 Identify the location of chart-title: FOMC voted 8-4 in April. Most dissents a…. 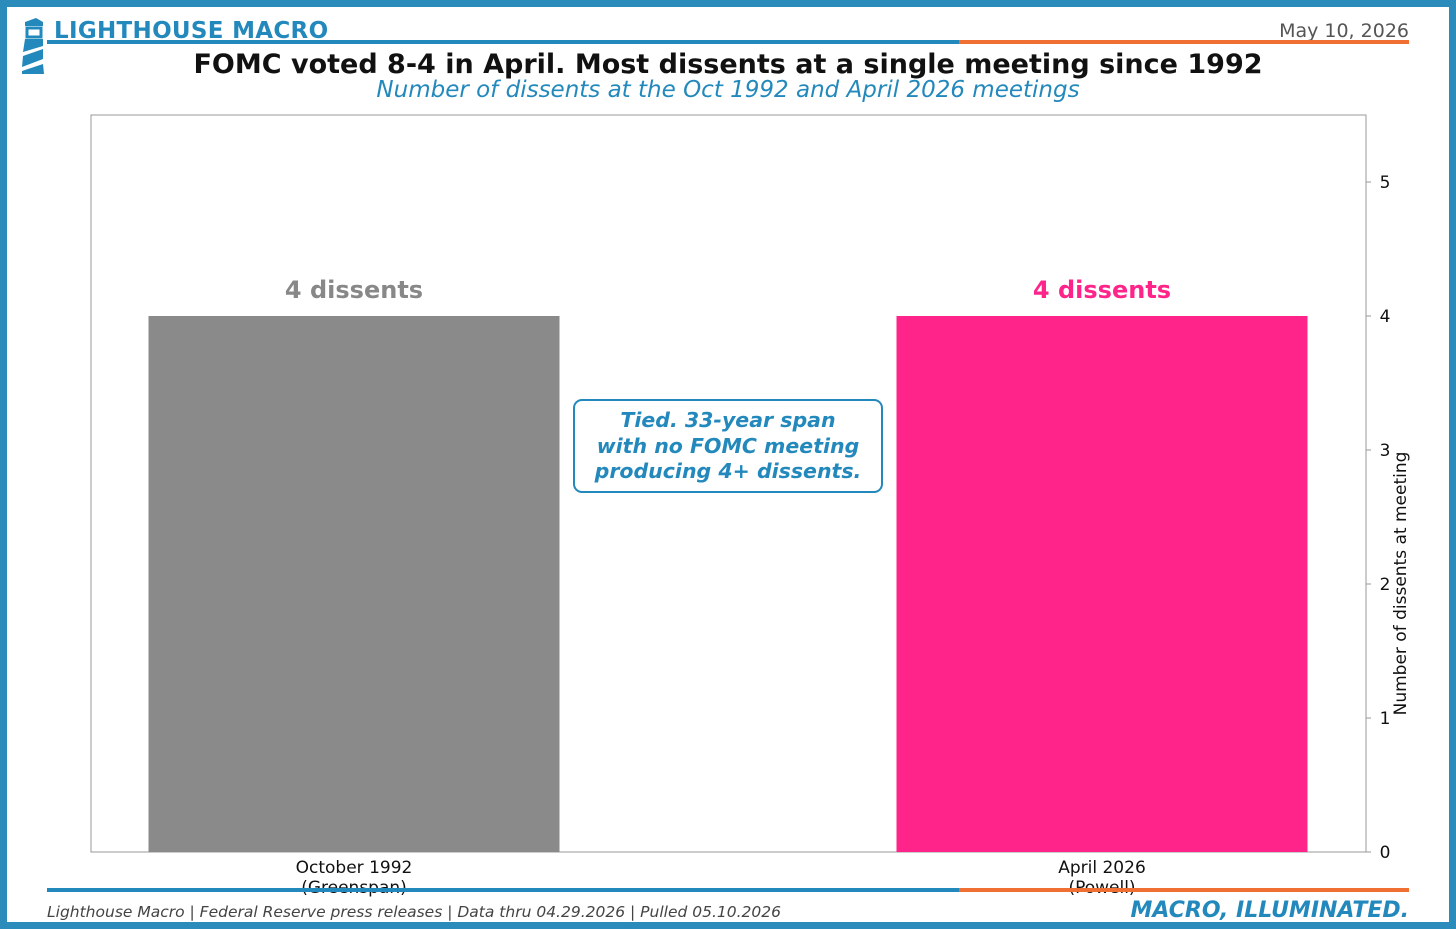
(728, 64).